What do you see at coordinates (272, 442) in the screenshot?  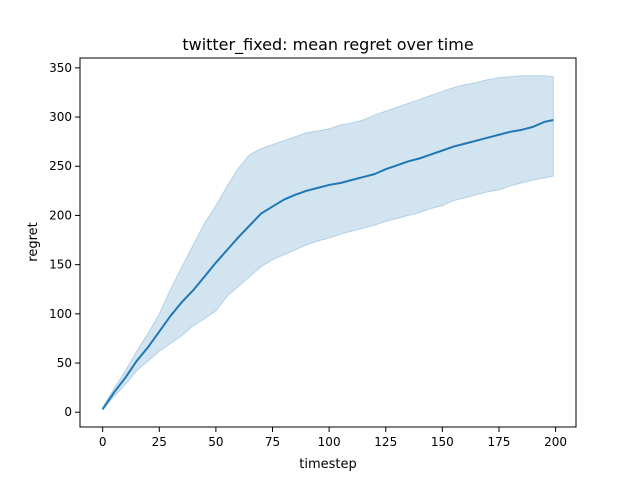 I see `x-tick-label: 75` at bounding box center [272, 442].